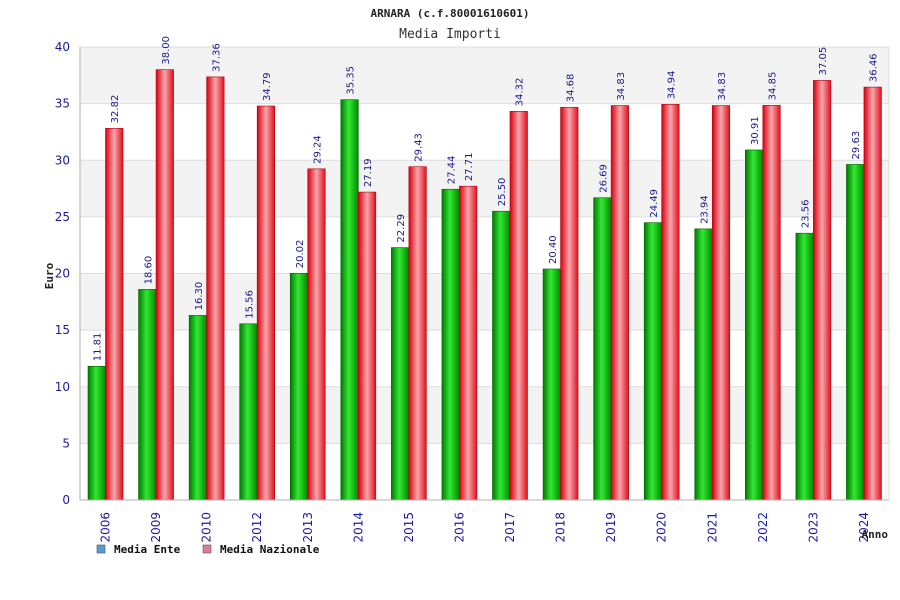  What do you see at coordinates (49, 275) in the screenshot?
I see `y-axis-label: Euro` at bounding box center [49, 275].